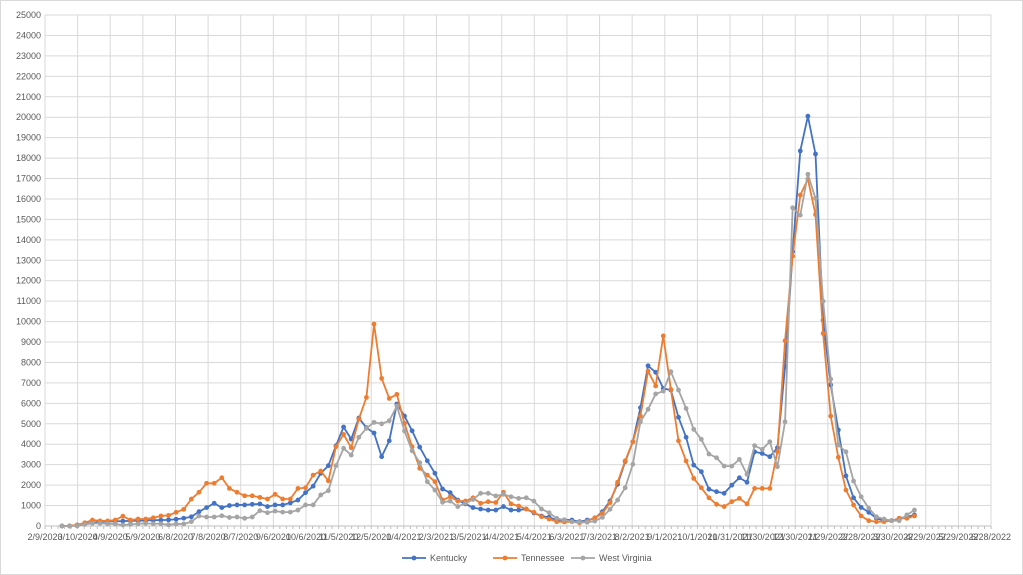 This screenshot has width=1023, height=575. Describe the element at coordinates (599, 537) in the screenshot. I see `x-tick-label: 7/3/2021` at that location.